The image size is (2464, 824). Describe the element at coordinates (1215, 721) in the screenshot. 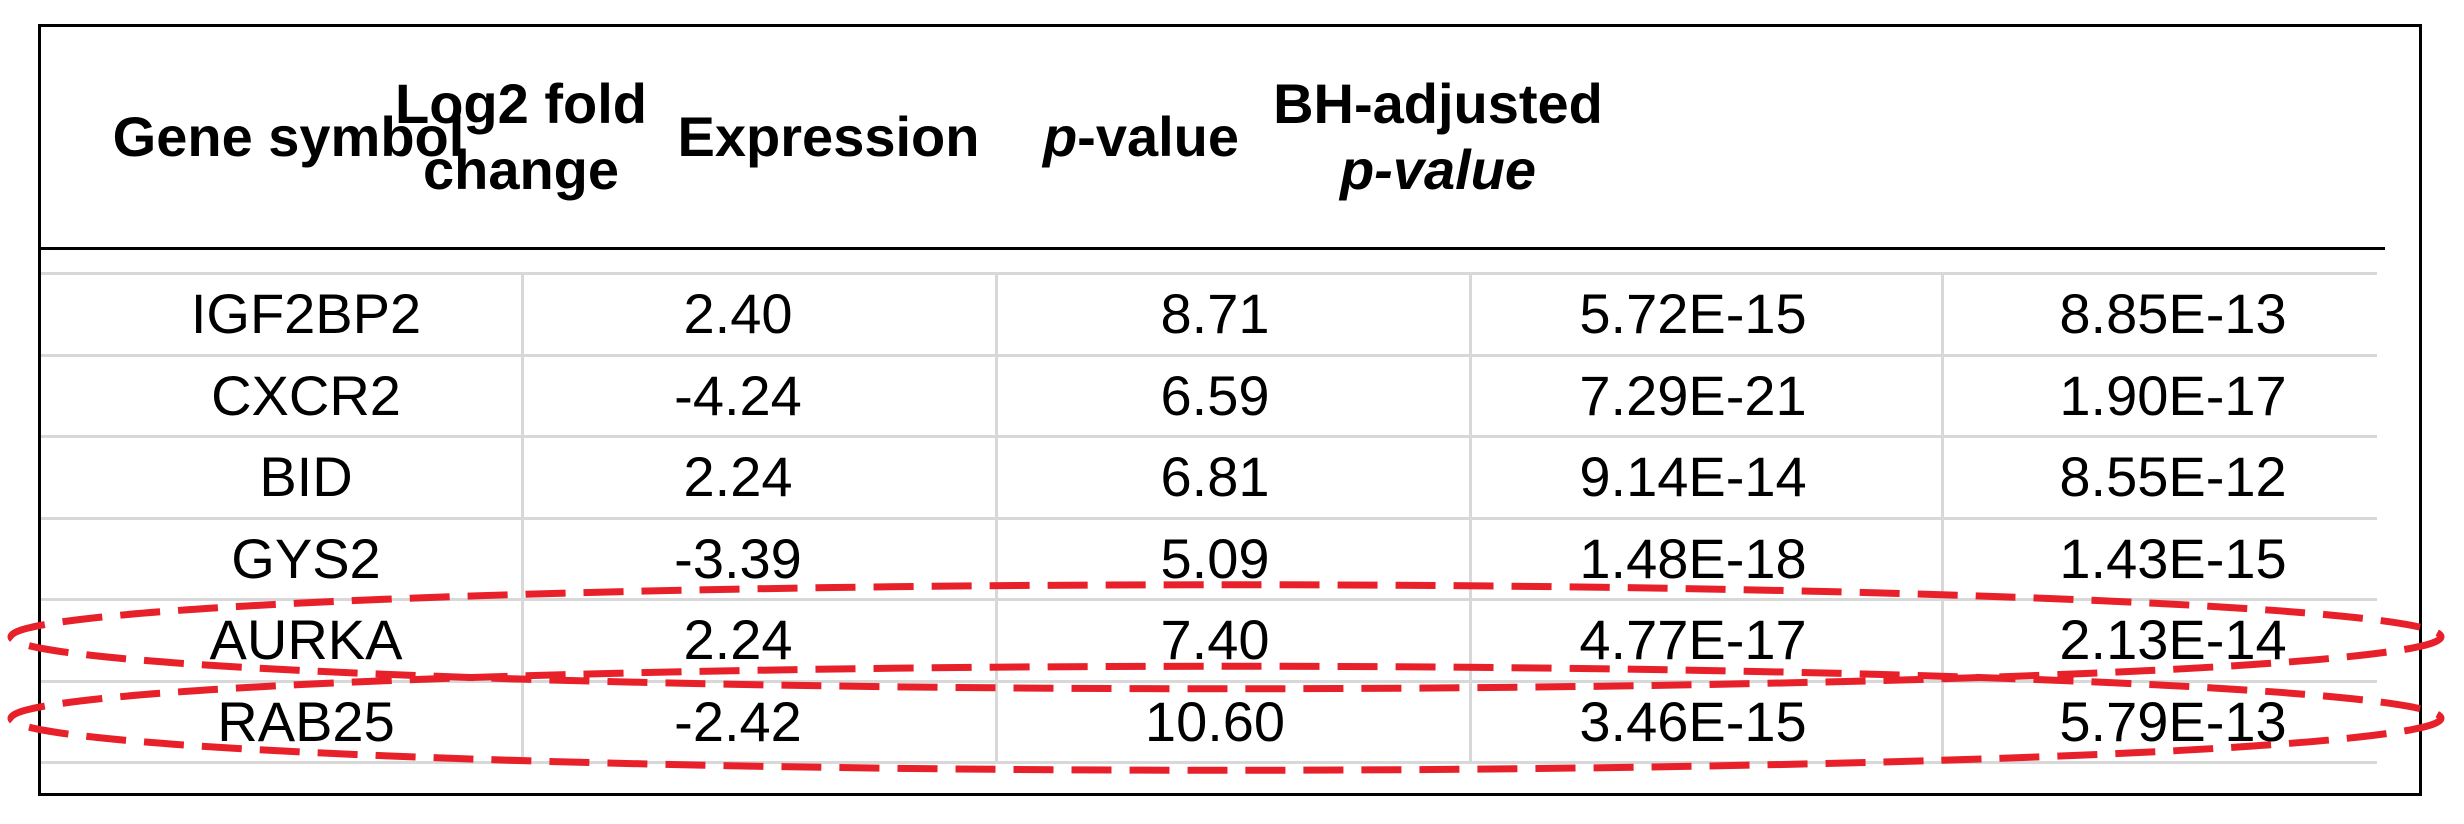

I see `table-cell: 10.60` at that location.